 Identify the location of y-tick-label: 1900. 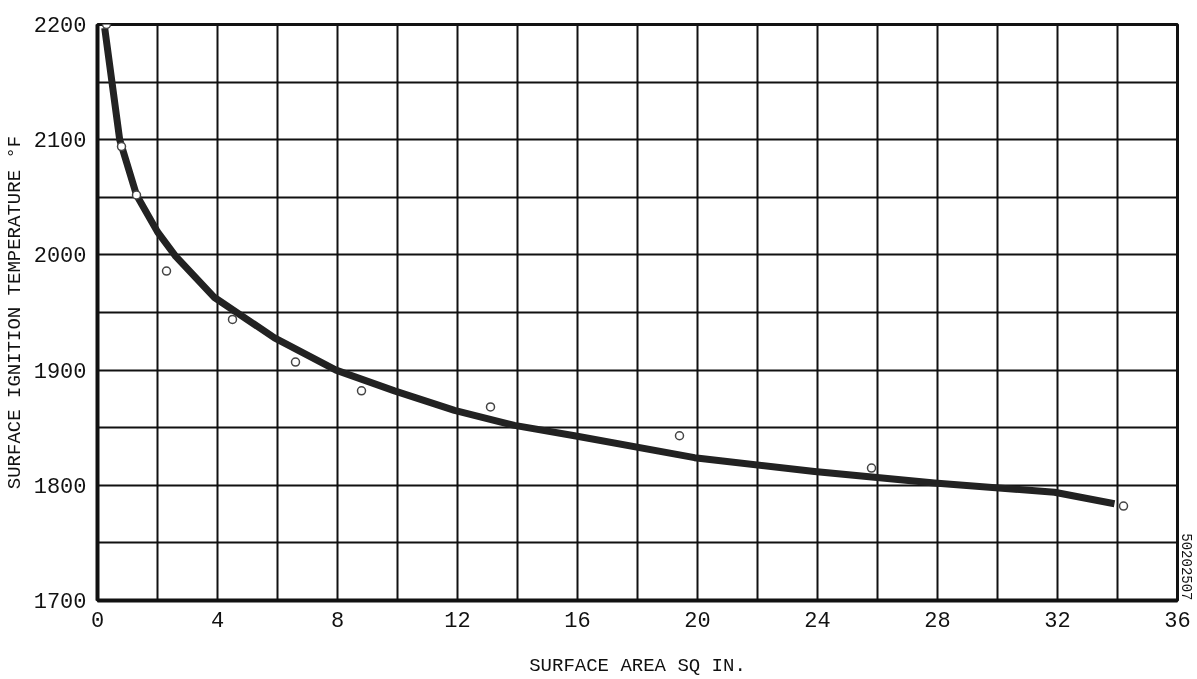
(60, 372).